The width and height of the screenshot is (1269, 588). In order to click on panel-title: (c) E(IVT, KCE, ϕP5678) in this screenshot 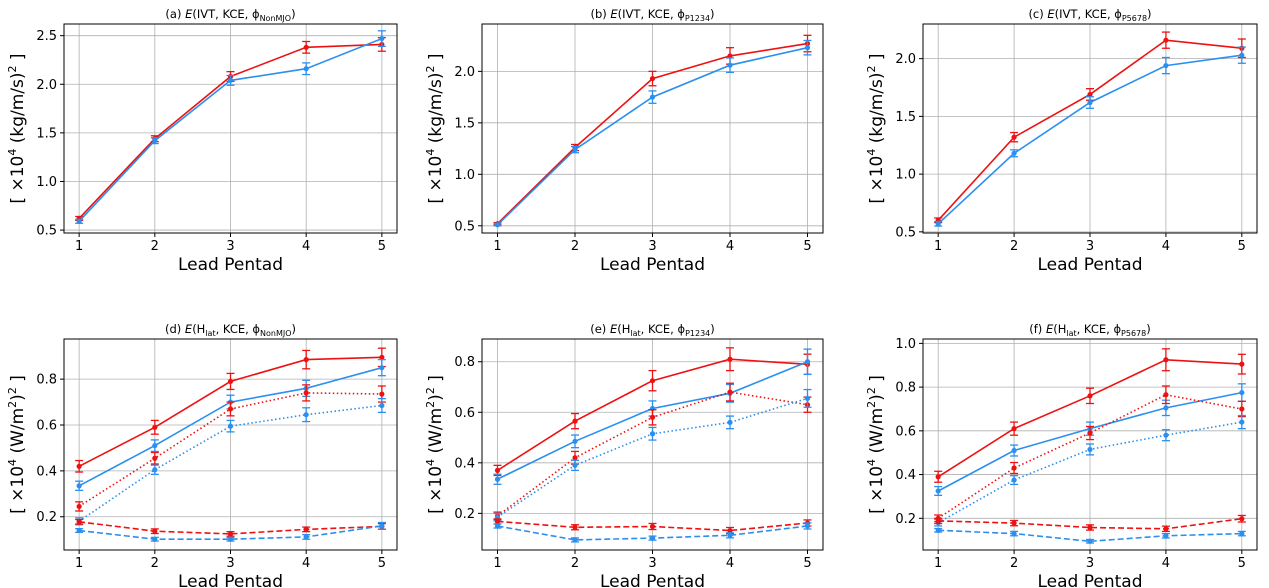, I will do `click(1089, 15)`.